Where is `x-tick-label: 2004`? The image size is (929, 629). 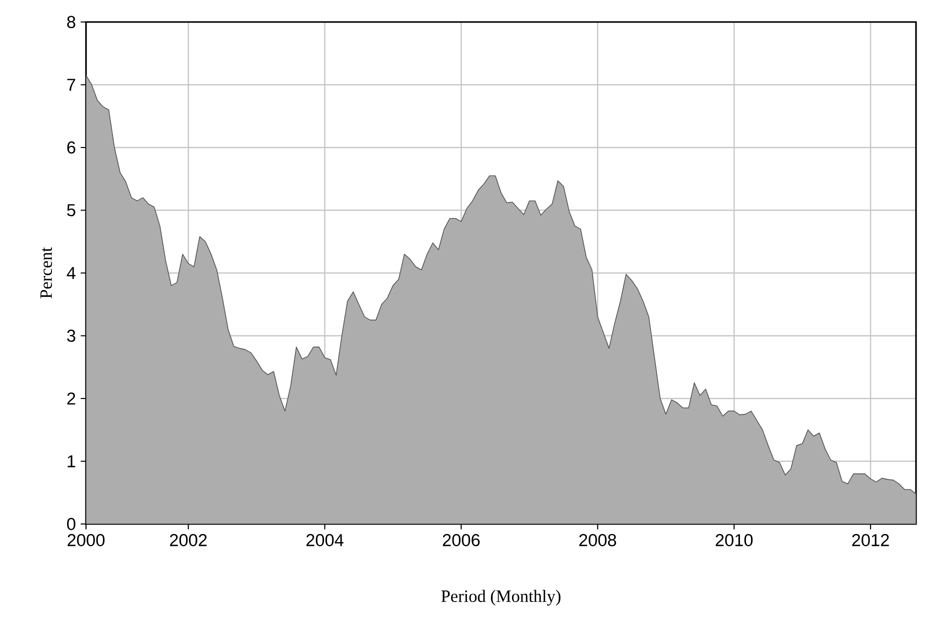
x-tick-label: 2004 is located at coordinates (325, 540).